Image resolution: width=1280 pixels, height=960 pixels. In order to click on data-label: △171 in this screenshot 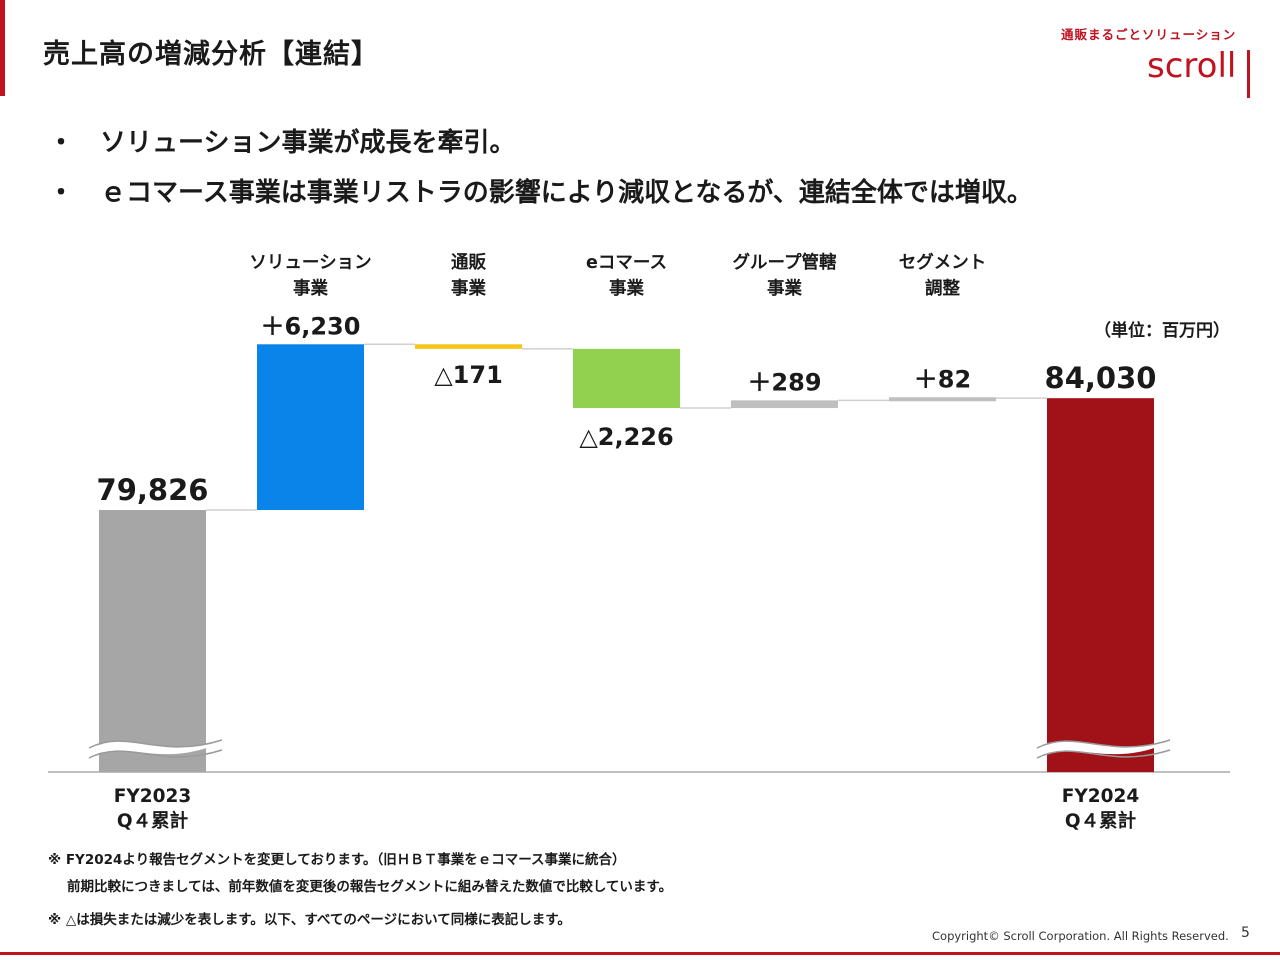, I will do `click(468, 375)`.